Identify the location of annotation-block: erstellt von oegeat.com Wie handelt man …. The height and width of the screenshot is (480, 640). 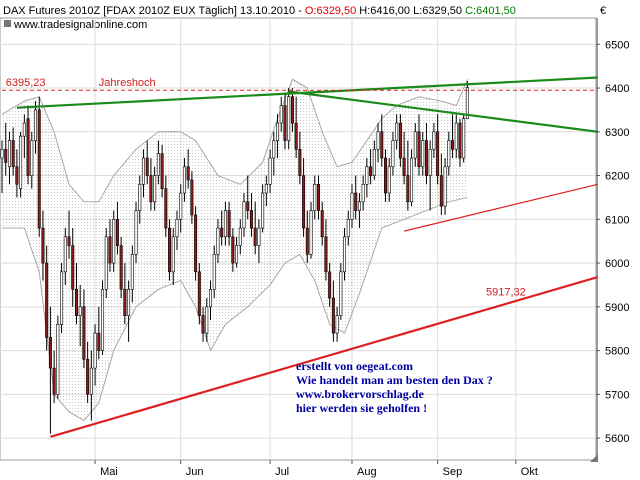
(394, 387).